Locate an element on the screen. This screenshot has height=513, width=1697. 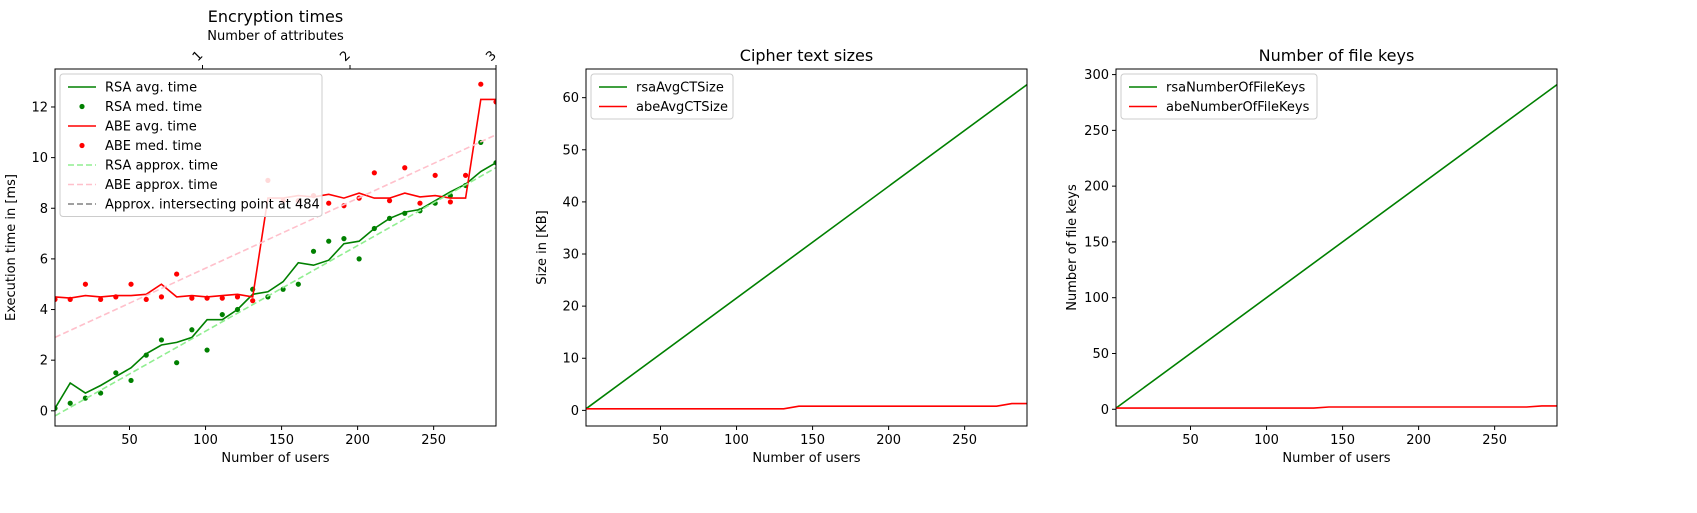
legend-label: ABE approx. time is located at coordinates (161, 185).